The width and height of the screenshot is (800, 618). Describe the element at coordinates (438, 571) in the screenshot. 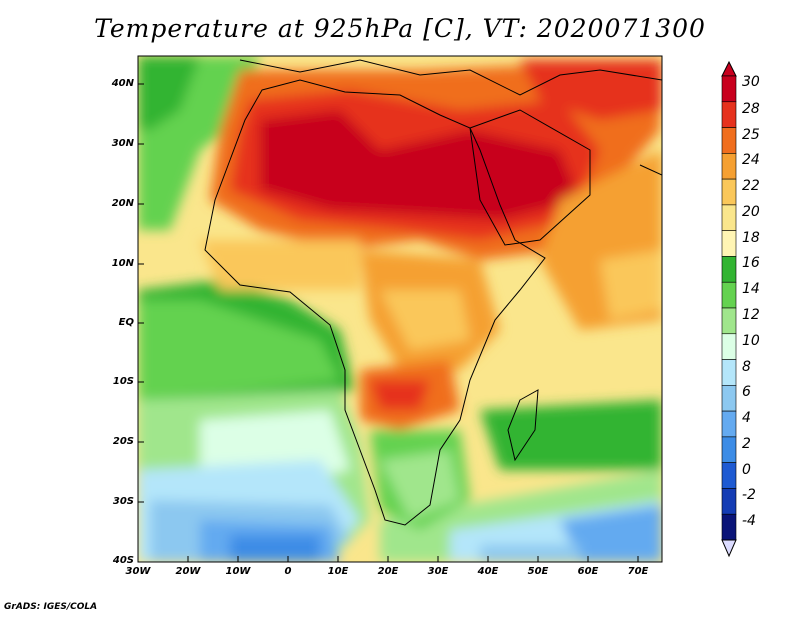

I see `lon-label: 30E` at that location.